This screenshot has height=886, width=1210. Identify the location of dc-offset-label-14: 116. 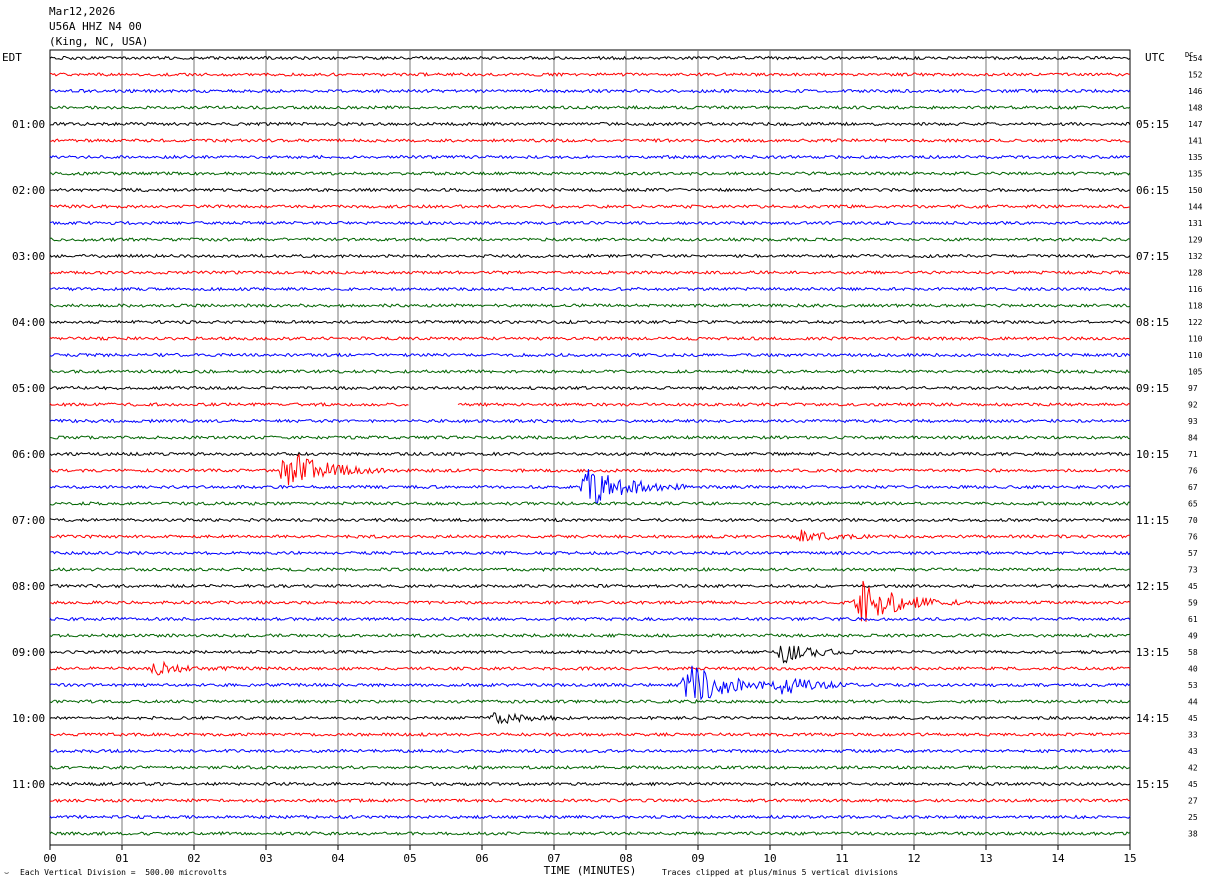
(1195, 289).